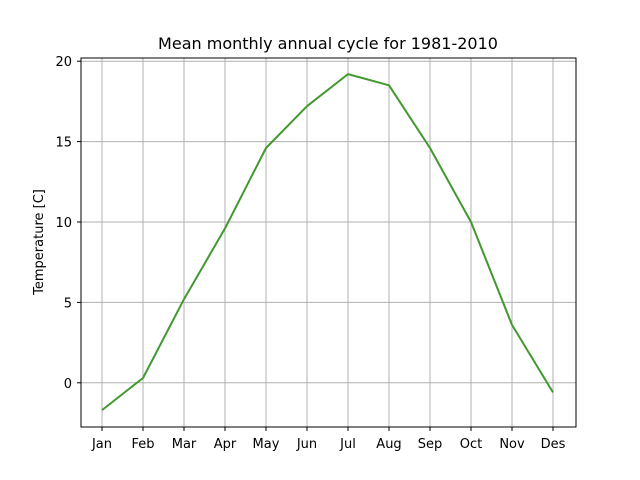 Image resolution: width=640 pixels, height=480 pixels. I want to click on x-tick-label: Feb, so click(142, 444).